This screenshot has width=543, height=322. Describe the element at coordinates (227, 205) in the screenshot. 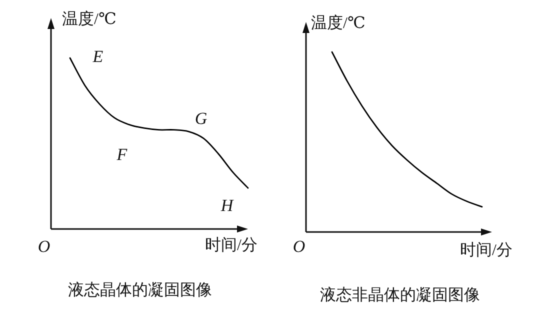

I see `annotation: H` at that location.